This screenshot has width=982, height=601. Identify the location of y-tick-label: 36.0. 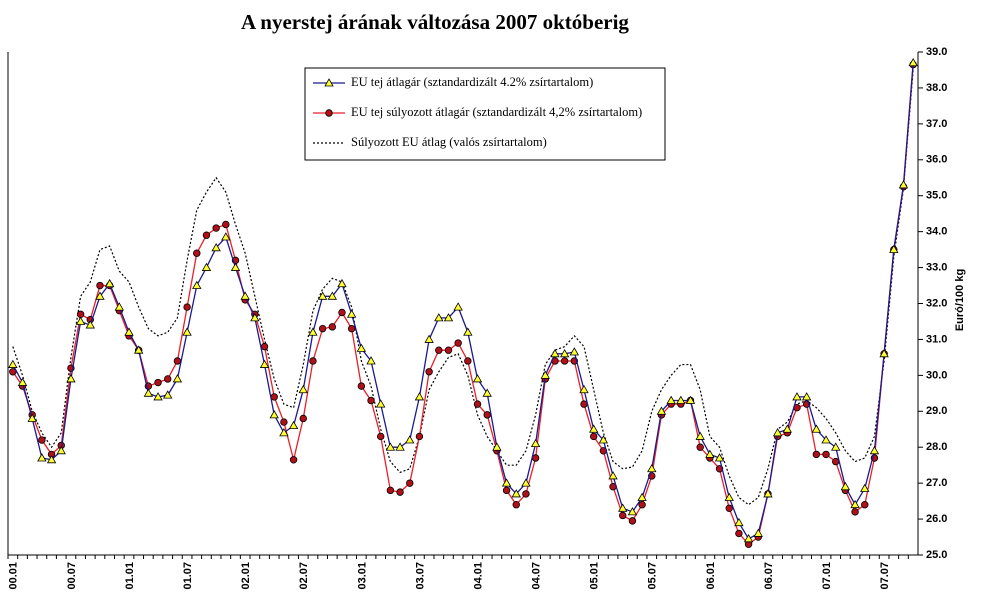
(936, 160).